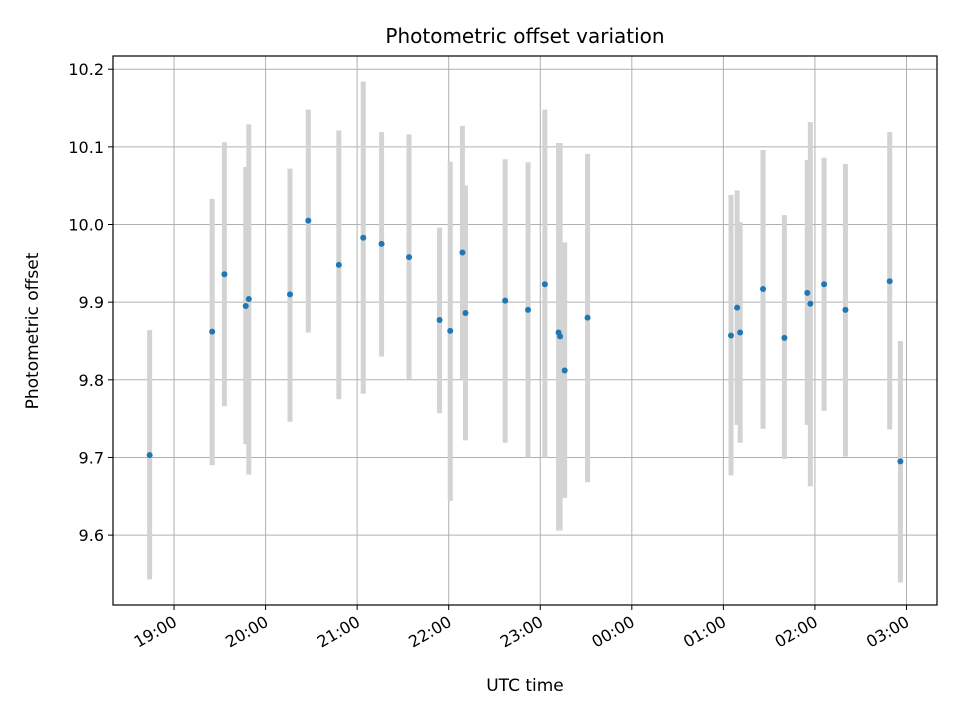 This screenshot has height=720, width=960. I want to click on y-axis-label: Photometric offset, so click(33, 330).